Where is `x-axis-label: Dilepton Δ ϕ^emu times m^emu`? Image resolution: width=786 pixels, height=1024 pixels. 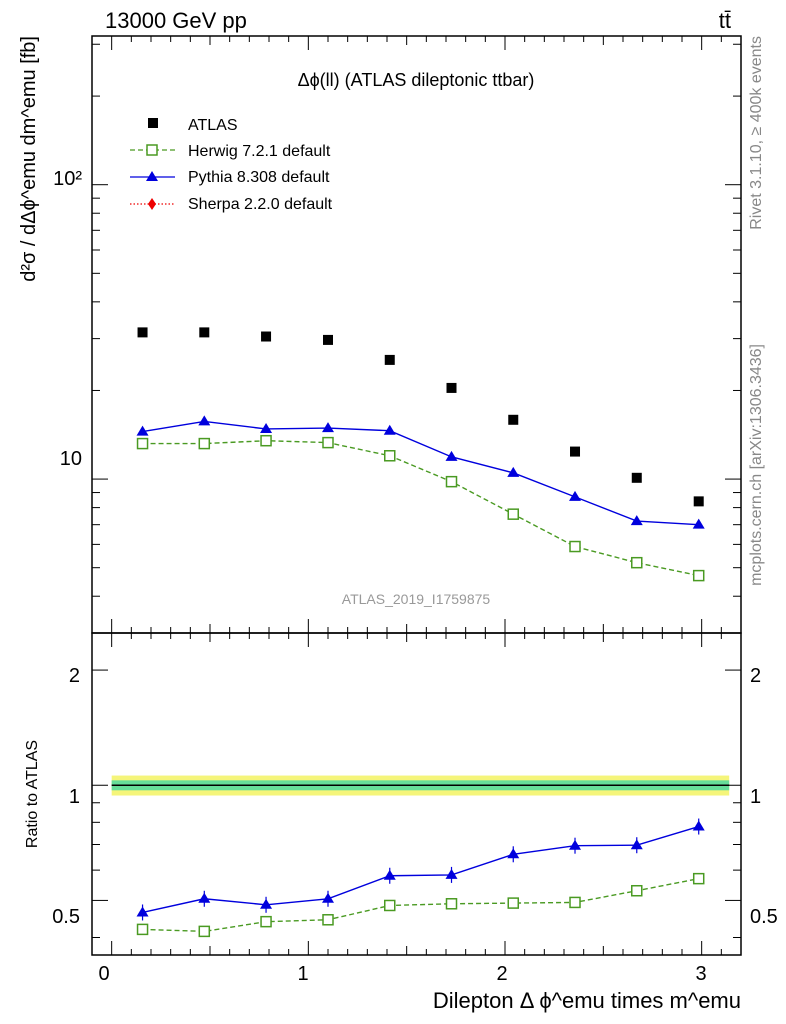
x-axis-label: Dilepton Δ ϕ^emu times m^emu is located at coordinates (587, 1000).